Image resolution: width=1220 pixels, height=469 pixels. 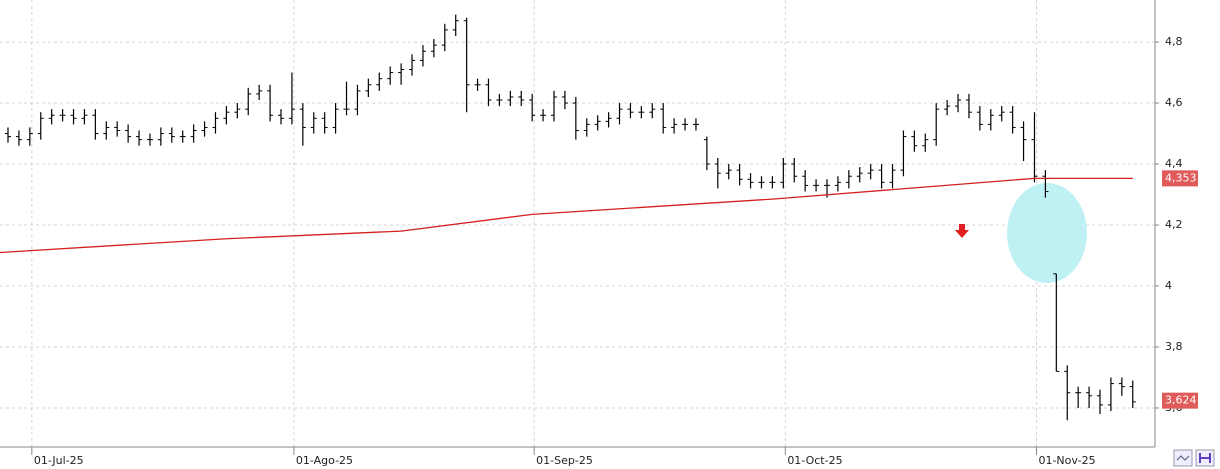 I want to click on price-label: 4,353, so click(x=1181, y=177).